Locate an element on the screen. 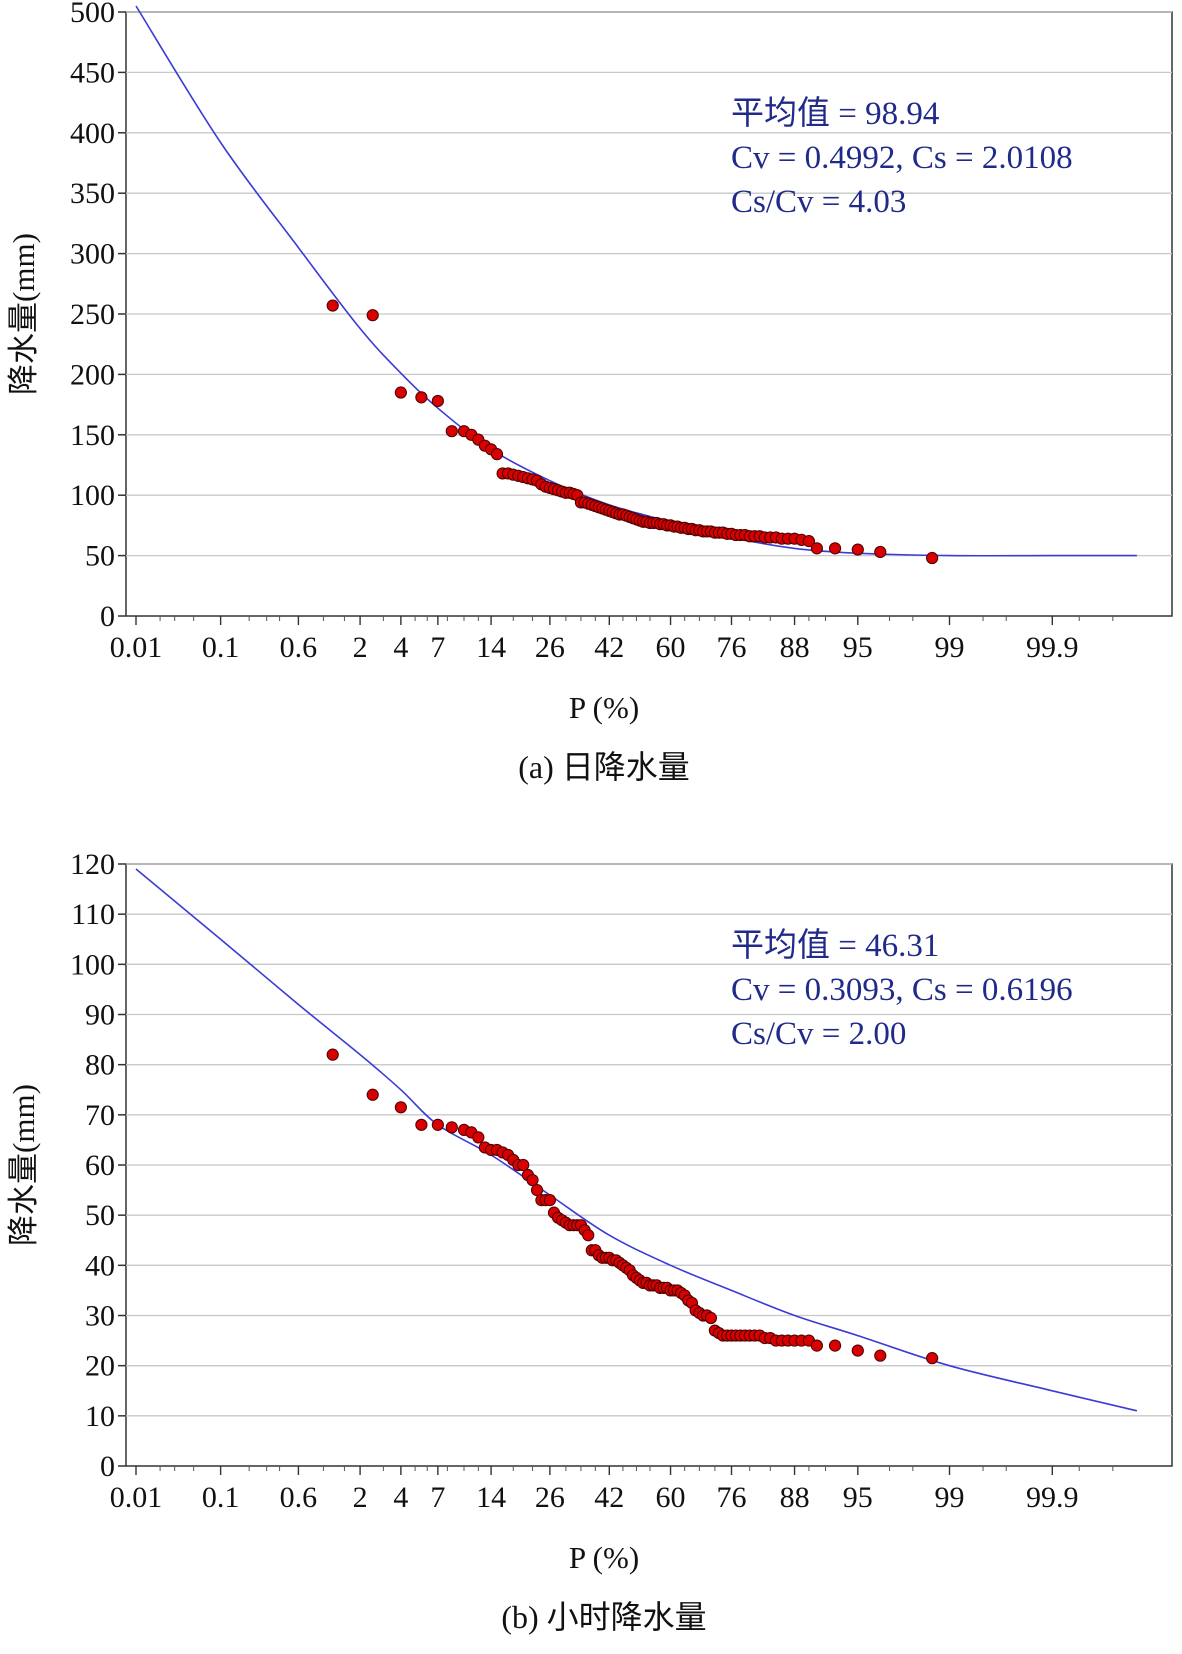 The height and width of the screenshot is (1654, 1182). y-tick-label: 450 is located at coordinates (92, 72).